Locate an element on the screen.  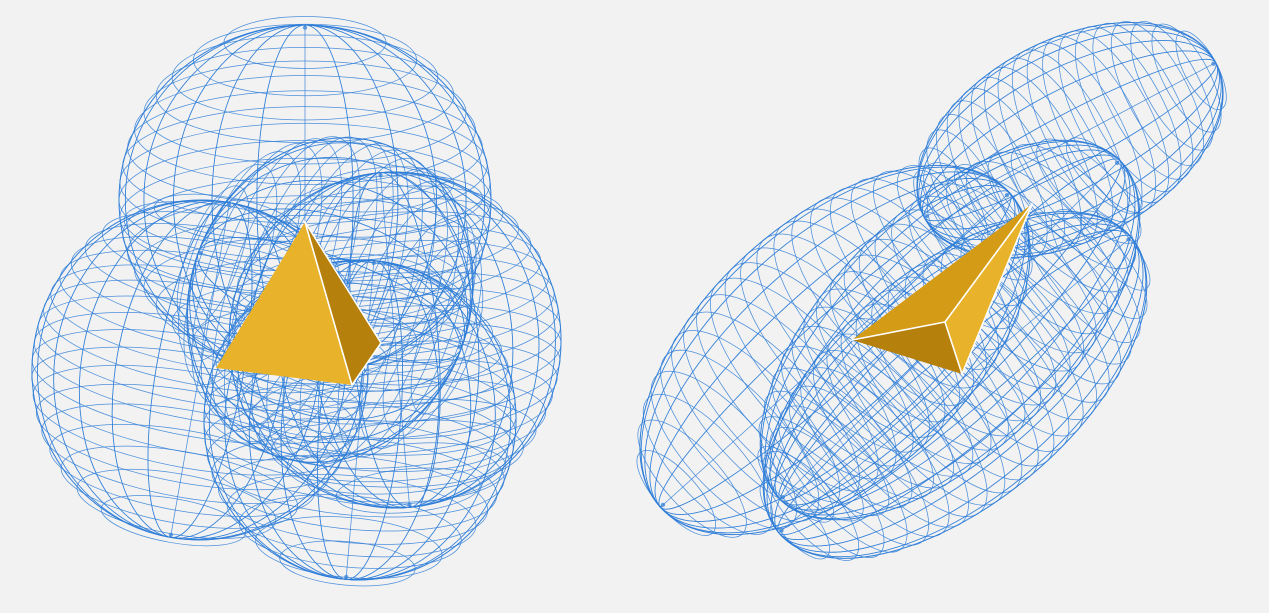
right-tetrahedron is located at coordinates (942, 289).